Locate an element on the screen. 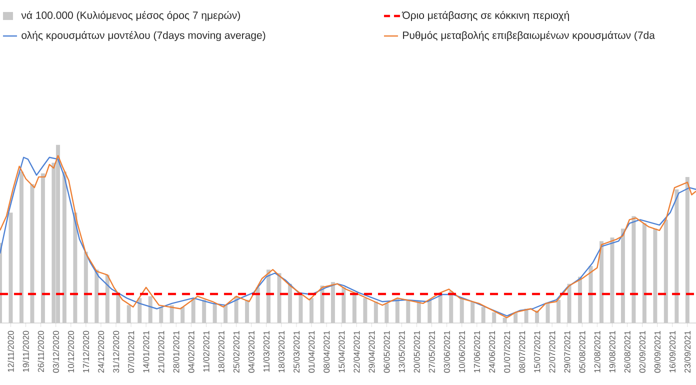 This screenshot has width=696, height=385. x-tick-label: 29/07/2021 is located at coordinates (567, 351).